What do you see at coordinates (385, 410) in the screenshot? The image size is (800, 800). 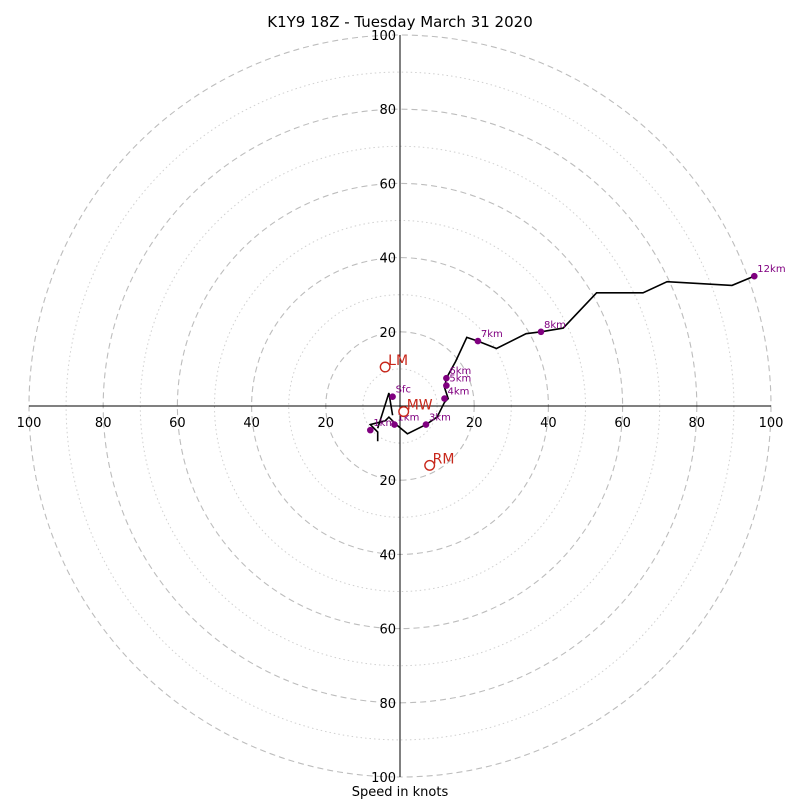 I see `hodograph-line-lower` at bounding box center [385, 410].